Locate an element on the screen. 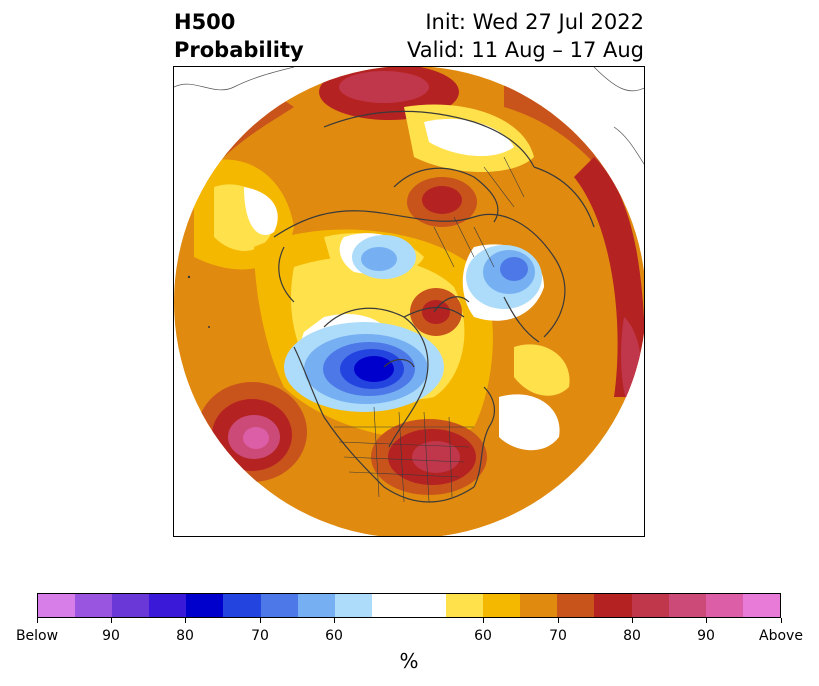 Image resolution: width=819 pixels, height=686 pixels. title-variable: H500 is located at coordinates (205, 22).